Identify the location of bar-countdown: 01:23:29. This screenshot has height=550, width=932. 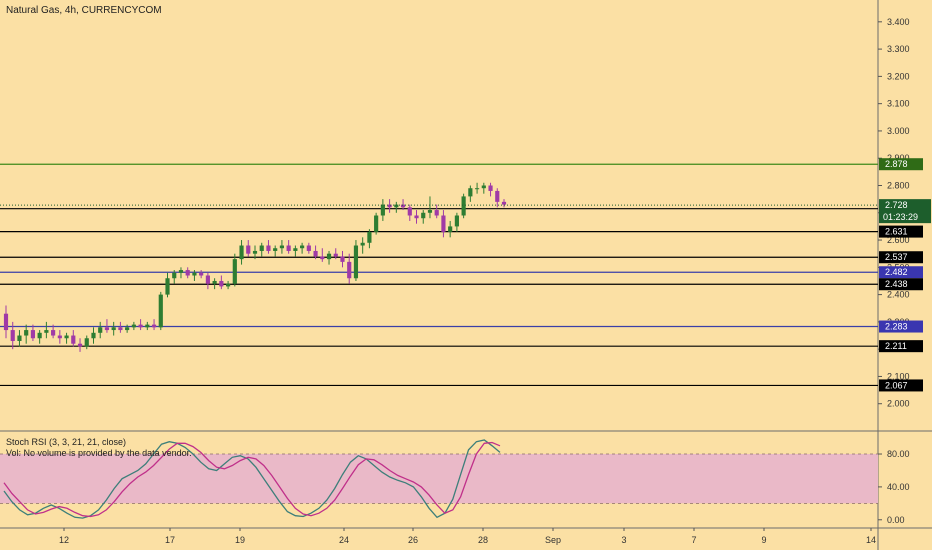
(900, 217).